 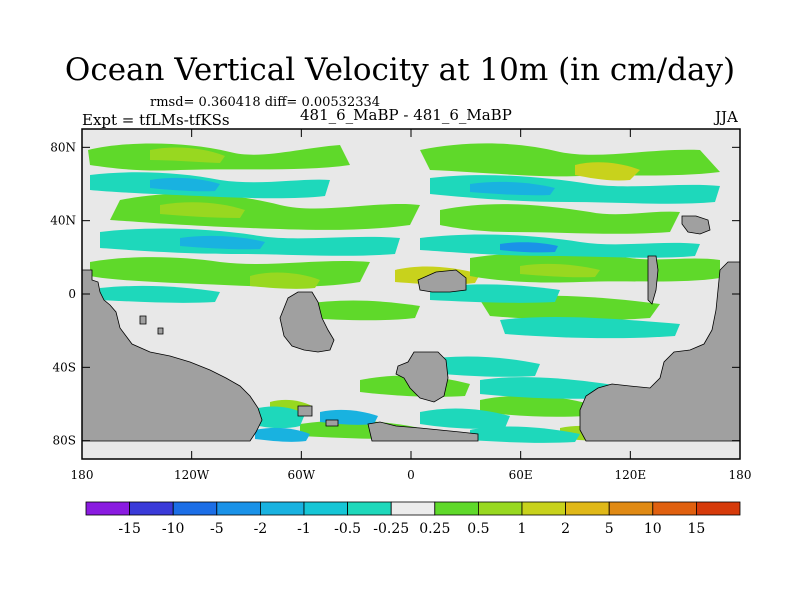 What do you see at coordinates (65, 367) in the screenshot?
I see `lat-tick-label: 40S` at bounding box center [65, 367].